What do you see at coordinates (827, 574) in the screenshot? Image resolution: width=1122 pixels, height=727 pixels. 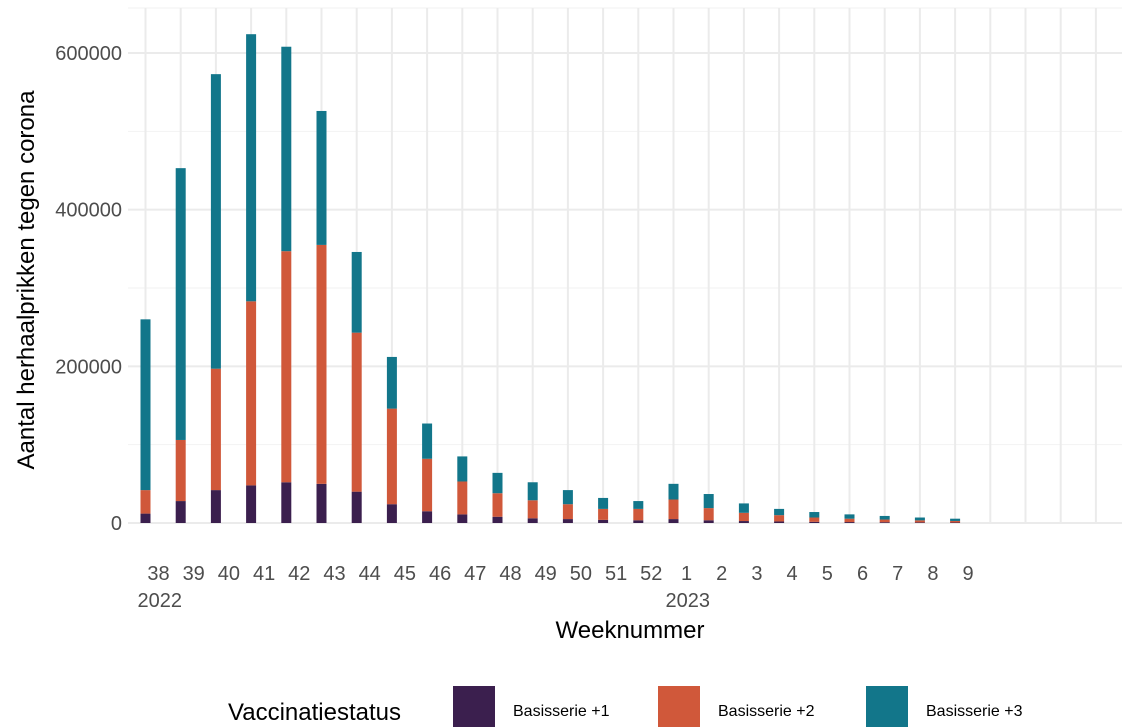 I see `x-tick-label: 5` at bounding box center [827, 574].